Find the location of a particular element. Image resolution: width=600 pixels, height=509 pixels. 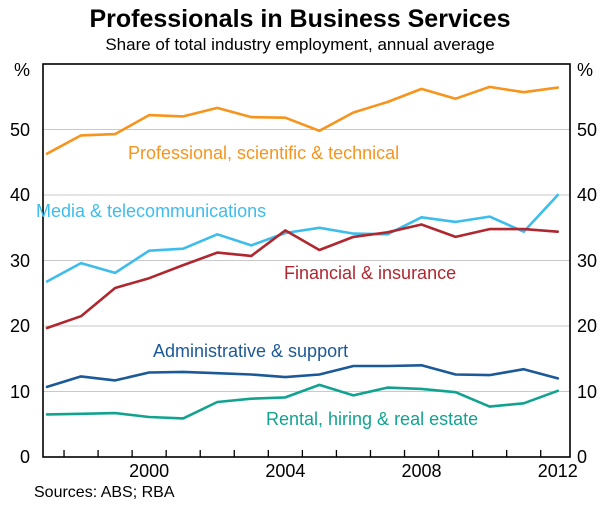

series-label-rental-hiring-real-estate: Rental, hiring & real estate is located at coordinates (372, 419).